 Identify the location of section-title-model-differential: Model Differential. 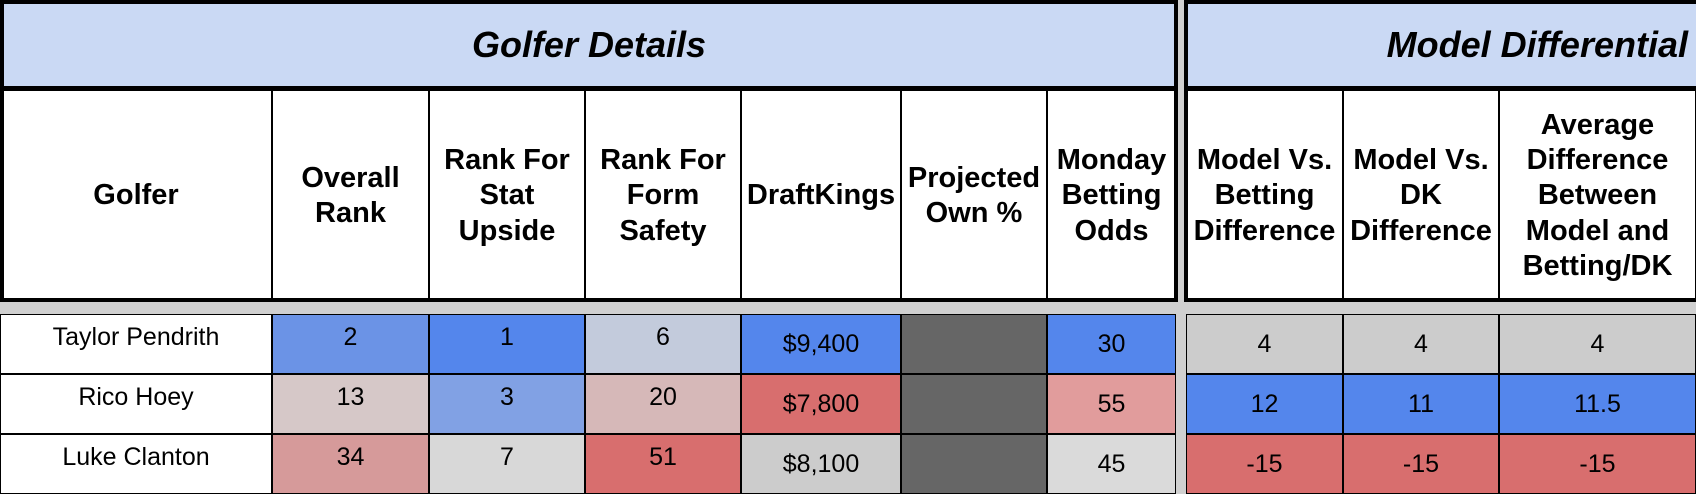
(1440, 45).